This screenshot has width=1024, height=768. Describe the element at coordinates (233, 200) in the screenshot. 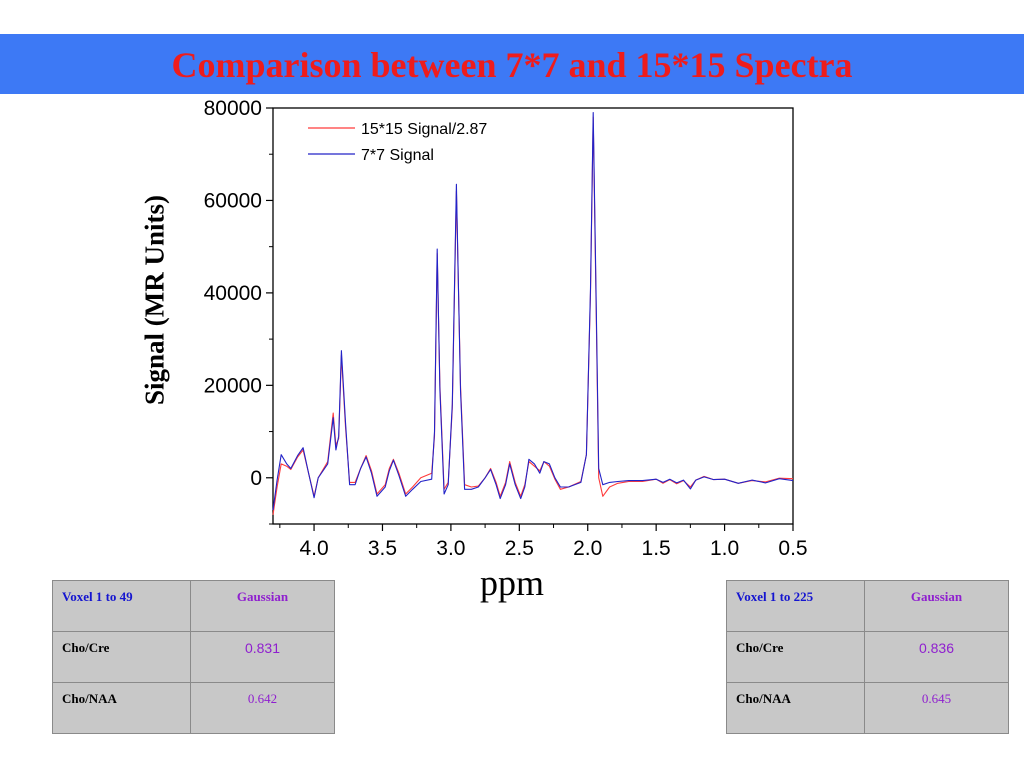

I see `y-tick-label: 60000` at that location.